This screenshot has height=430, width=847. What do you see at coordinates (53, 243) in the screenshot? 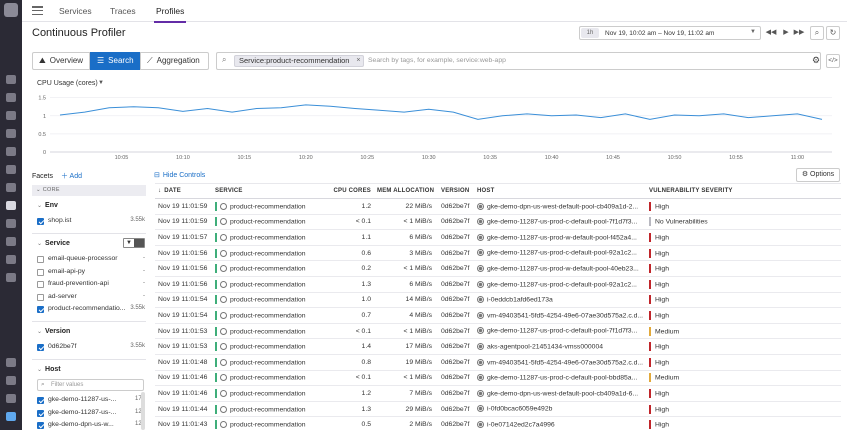
I see `facet-service-header: ⌄ Service` at bounding box center [53, 243].